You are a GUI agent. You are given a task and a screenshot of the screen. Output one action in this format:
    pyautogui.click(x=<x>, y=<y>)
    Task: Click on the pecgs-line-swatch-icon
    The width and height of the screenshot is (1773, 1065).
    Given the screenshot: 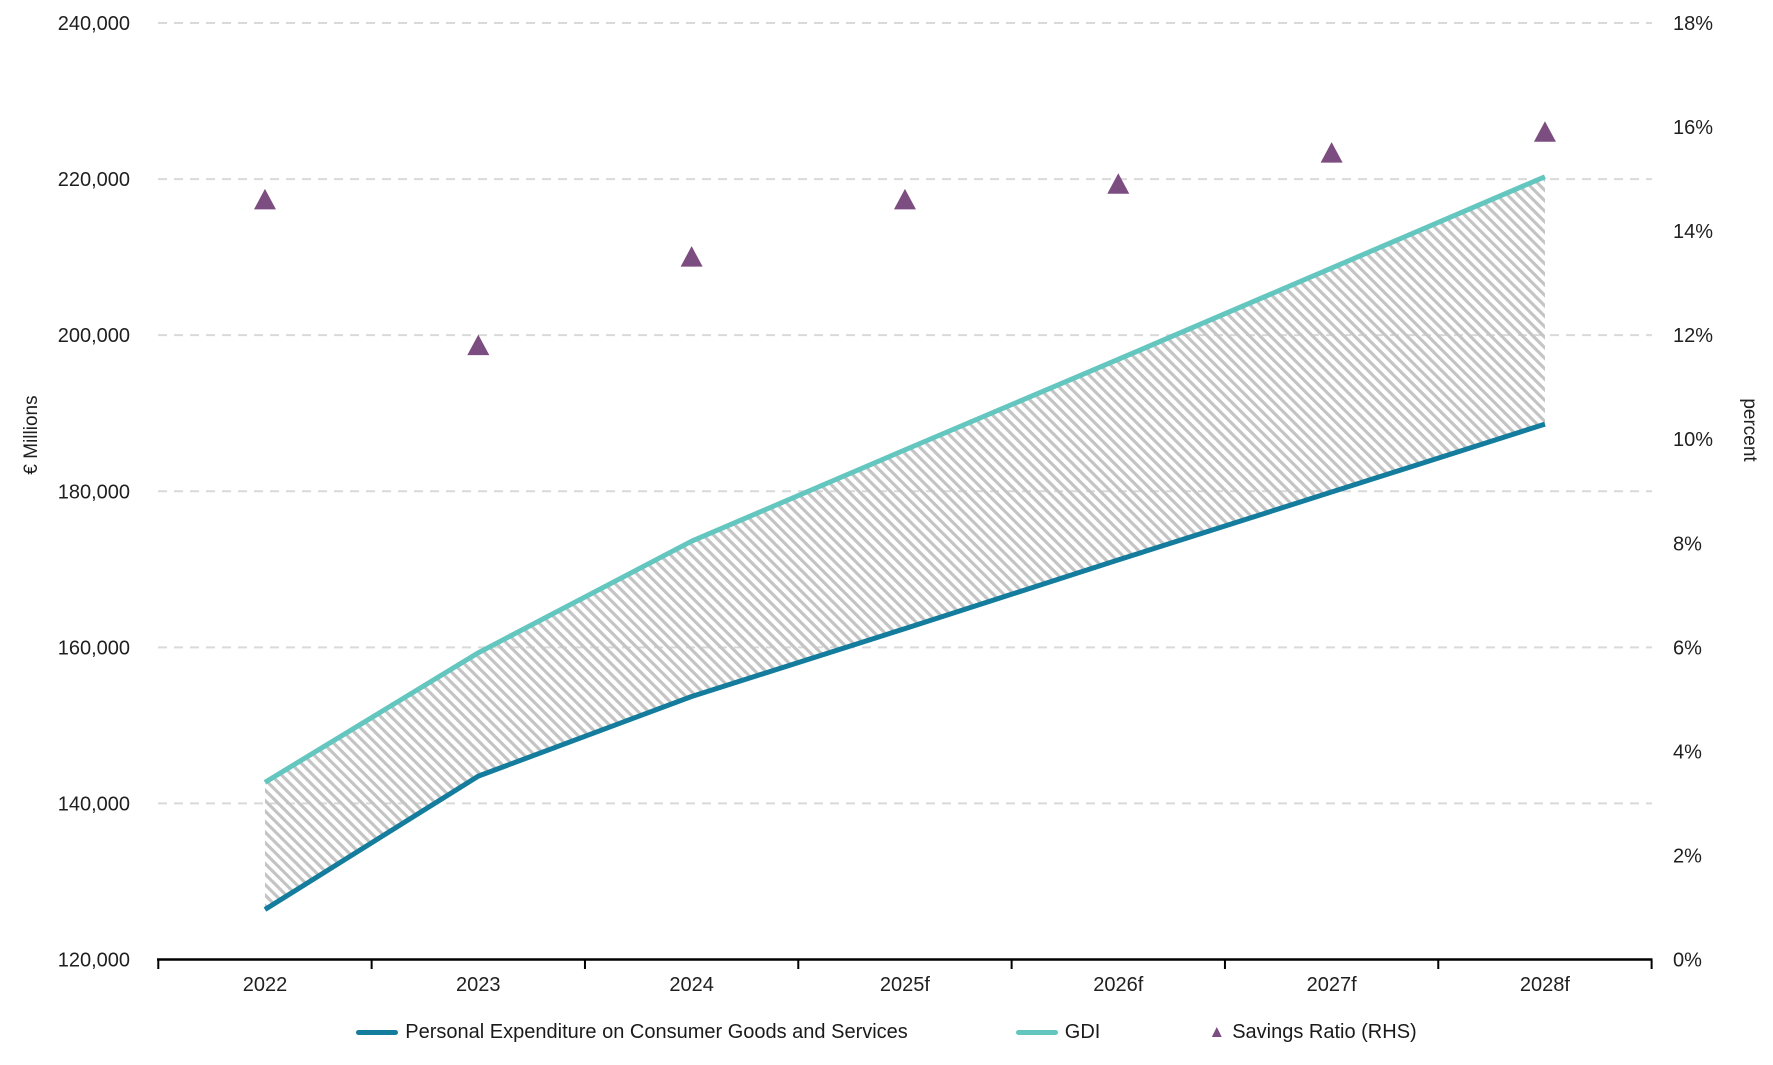 What is the action you would take?
    pyautogui.click(x=377, y=1032)
    